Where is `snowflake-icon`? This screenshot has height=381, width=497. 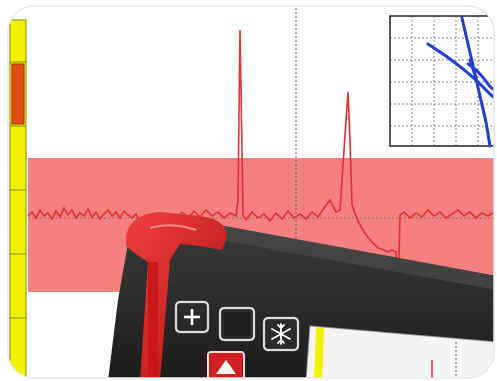 snowflake-icon is located at coordinates (281, 334).